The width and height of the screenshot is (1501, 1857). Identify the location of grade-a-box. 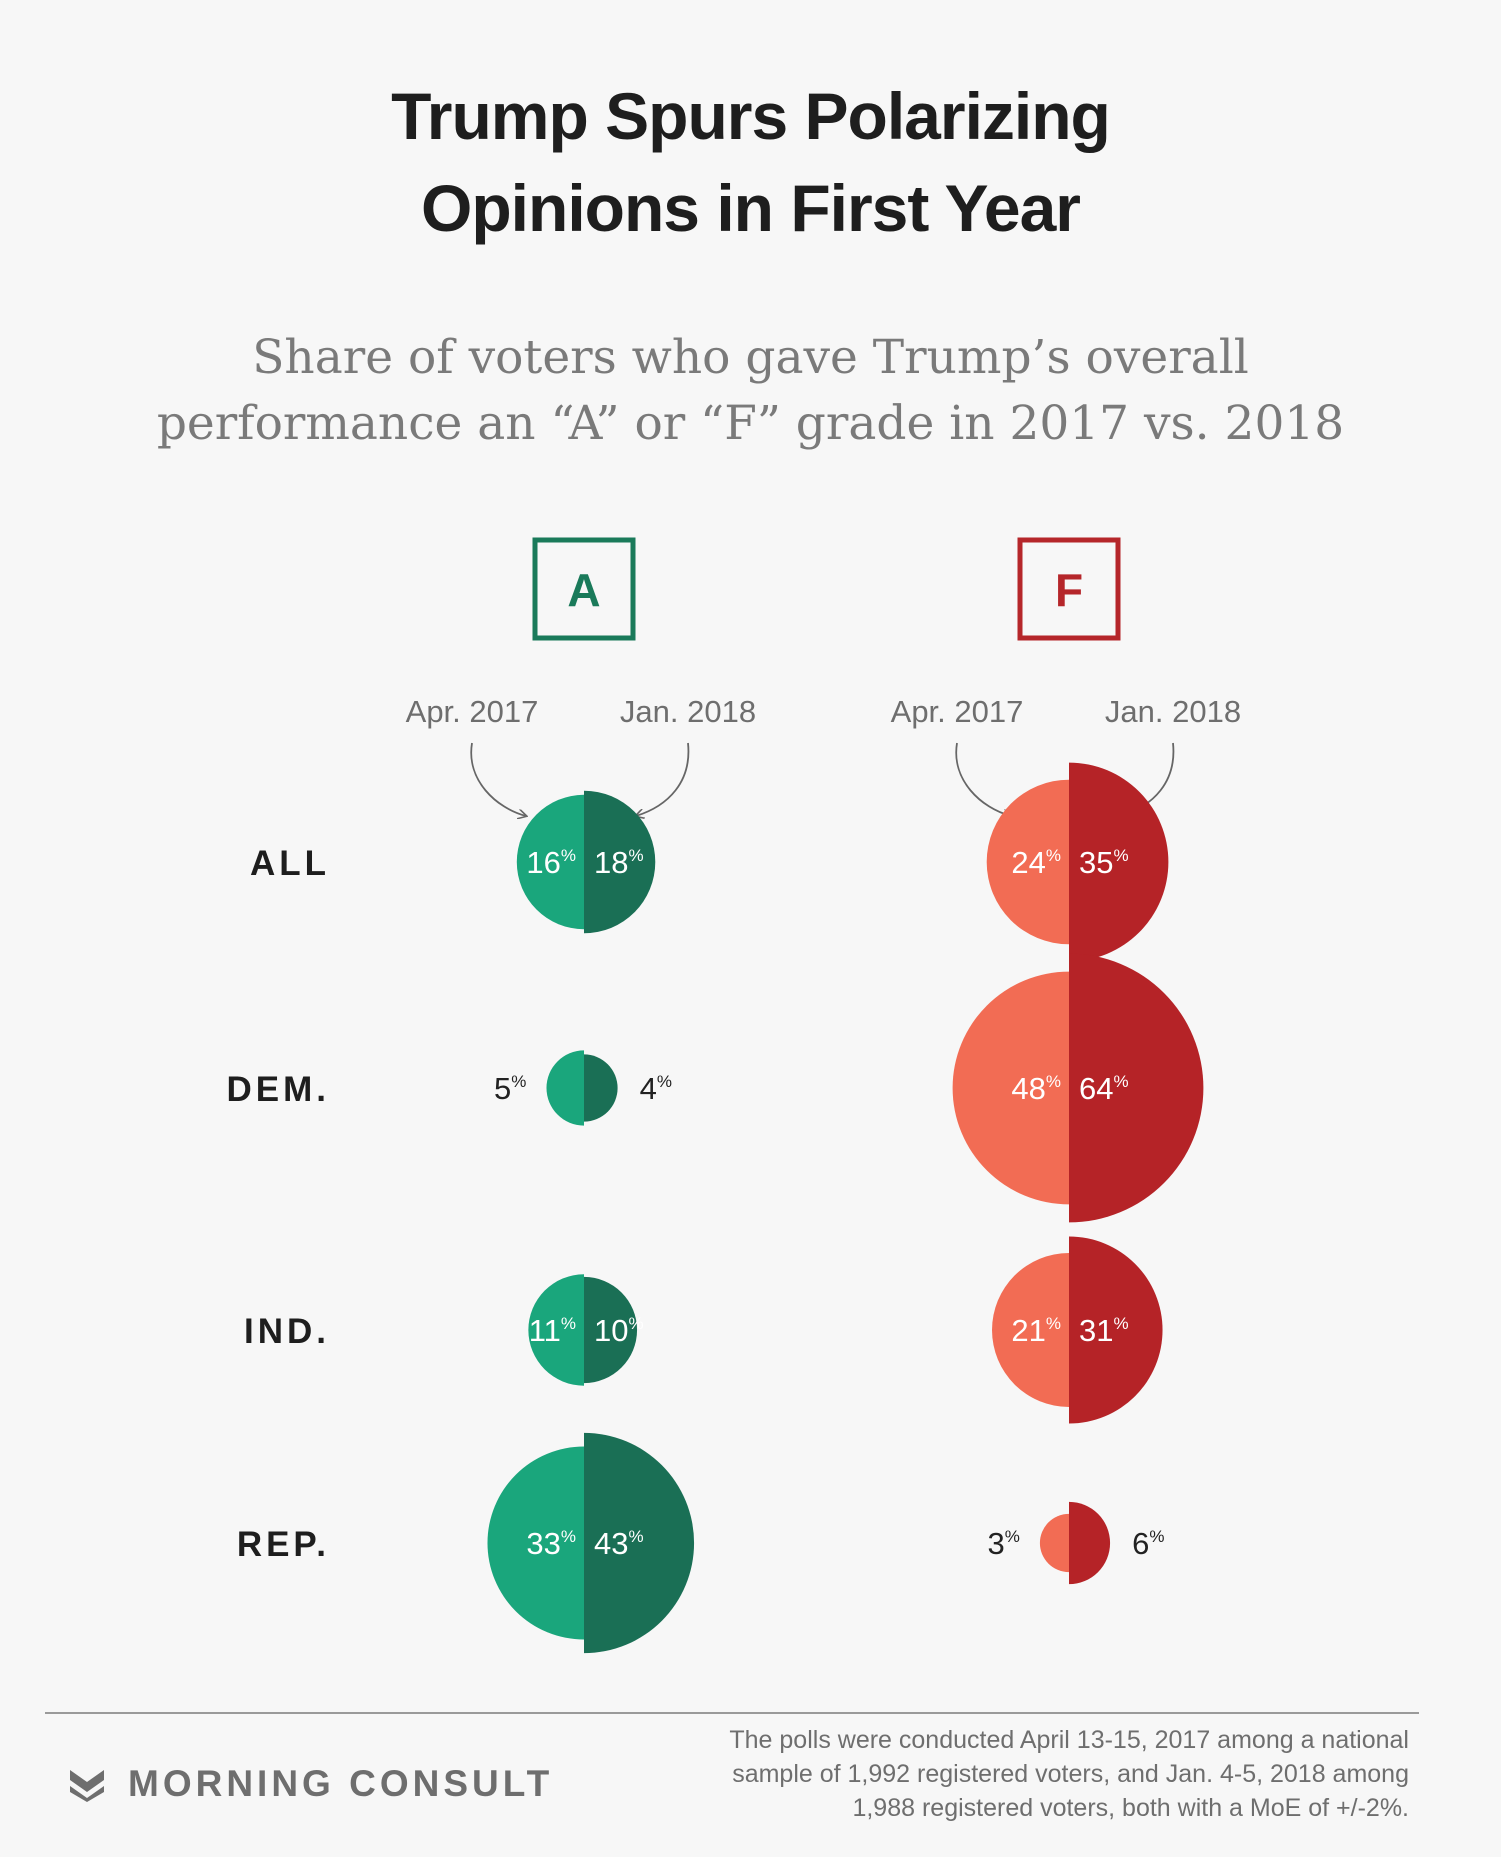
(584, 589).